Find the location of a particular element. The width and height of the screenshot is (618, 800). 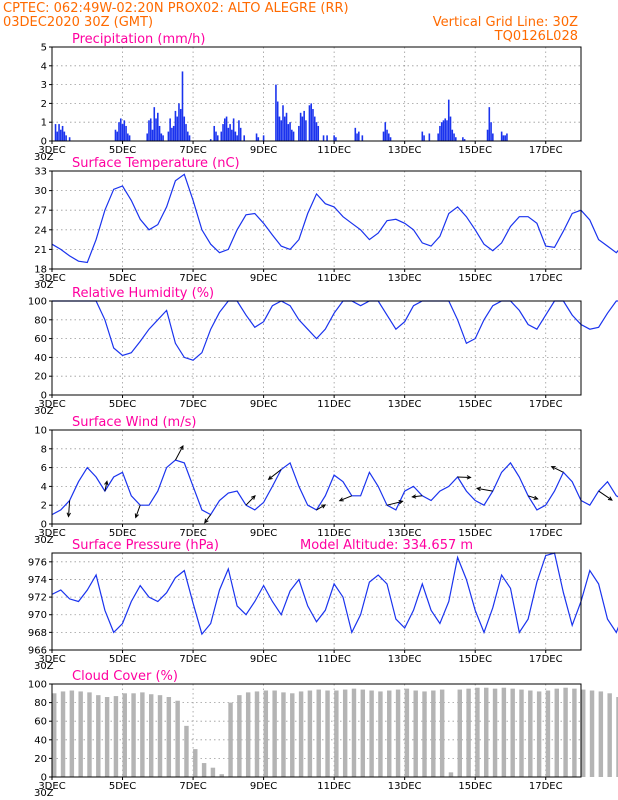

y-tick-label: 968 is located at coordinates (37, 633).